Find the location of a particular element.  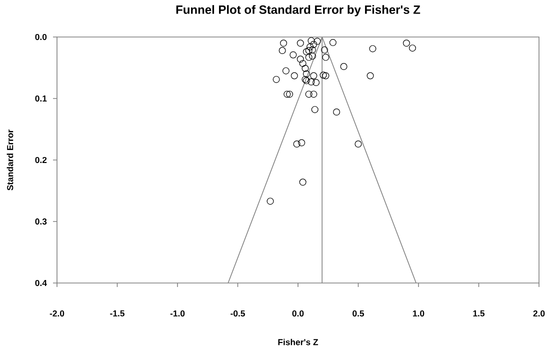

x-tick-label: -2.0 is located at coordinates (57, 313).